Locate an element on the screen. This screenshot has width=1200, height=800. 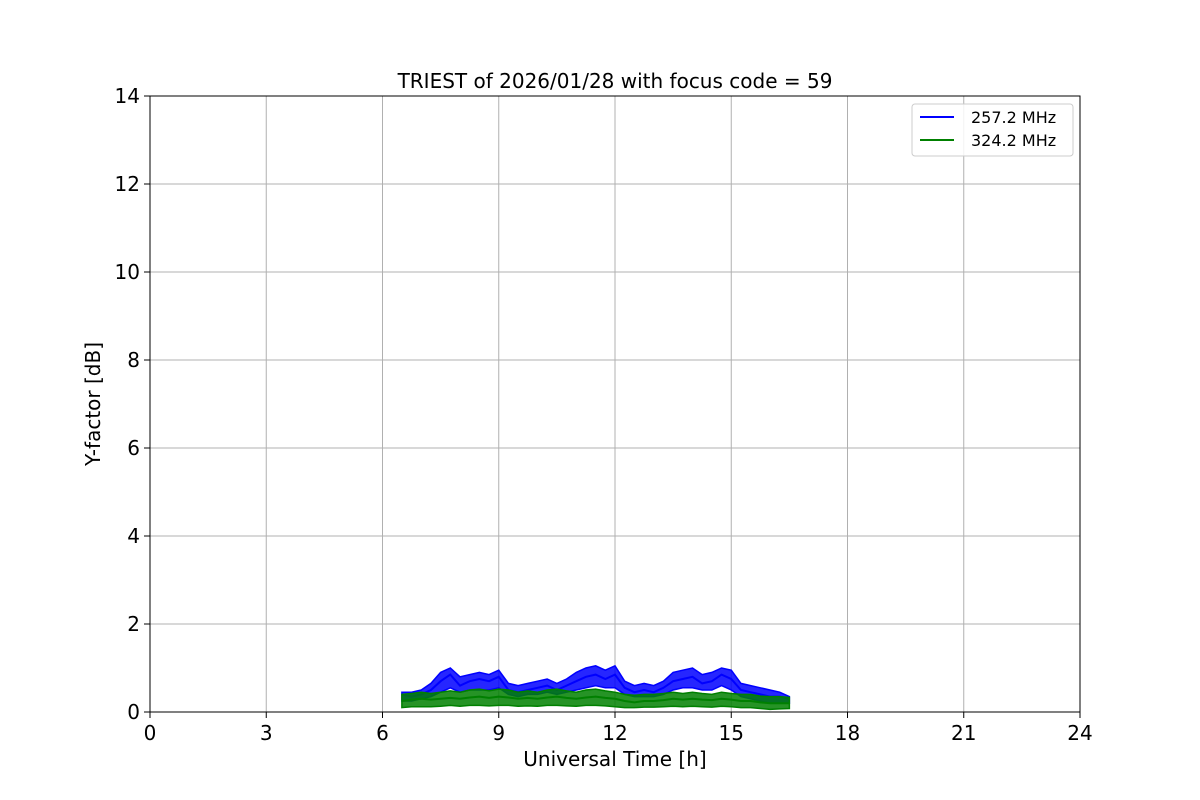
x-tick-label: 9 is located at coordinates (498, 733).